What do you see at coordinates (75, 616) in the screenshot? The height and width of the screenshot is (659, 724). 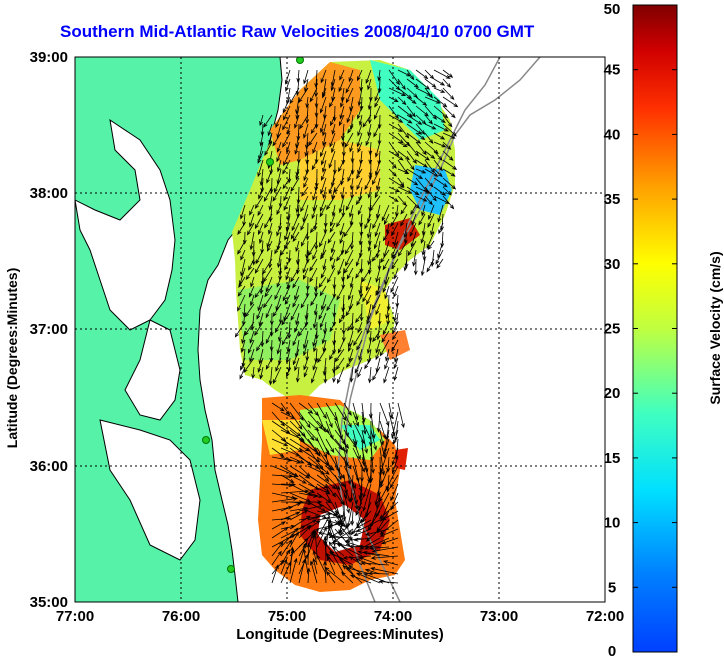 I see `x-tick-label: 77:00` at bounding box center [75, 616].